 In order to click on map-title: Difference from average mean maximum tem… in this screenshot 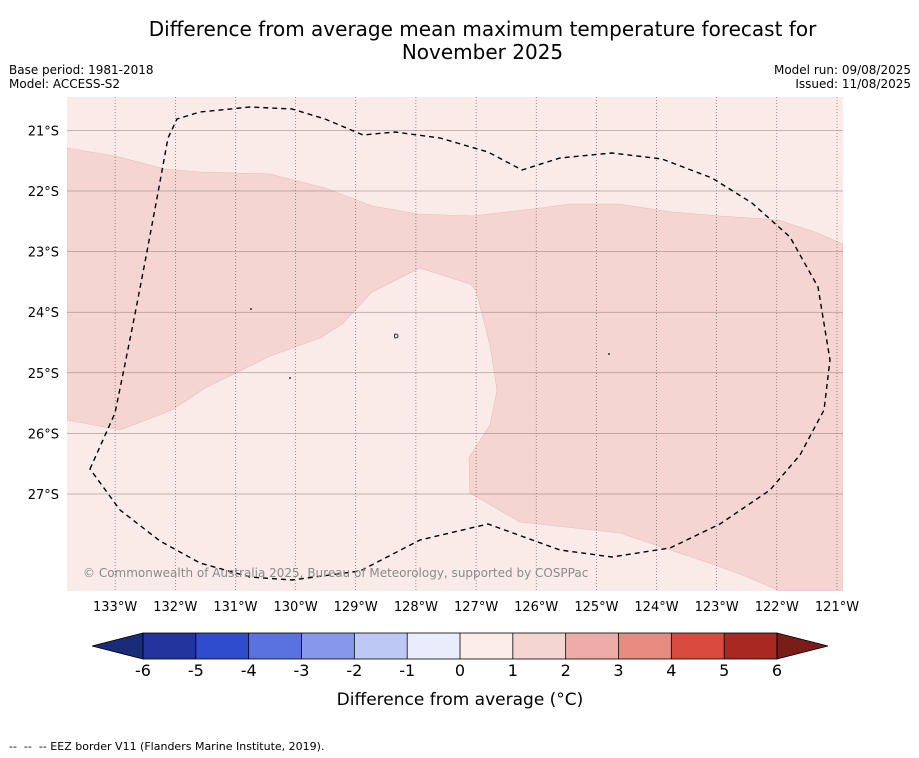, I will do `click(459, 41)`.